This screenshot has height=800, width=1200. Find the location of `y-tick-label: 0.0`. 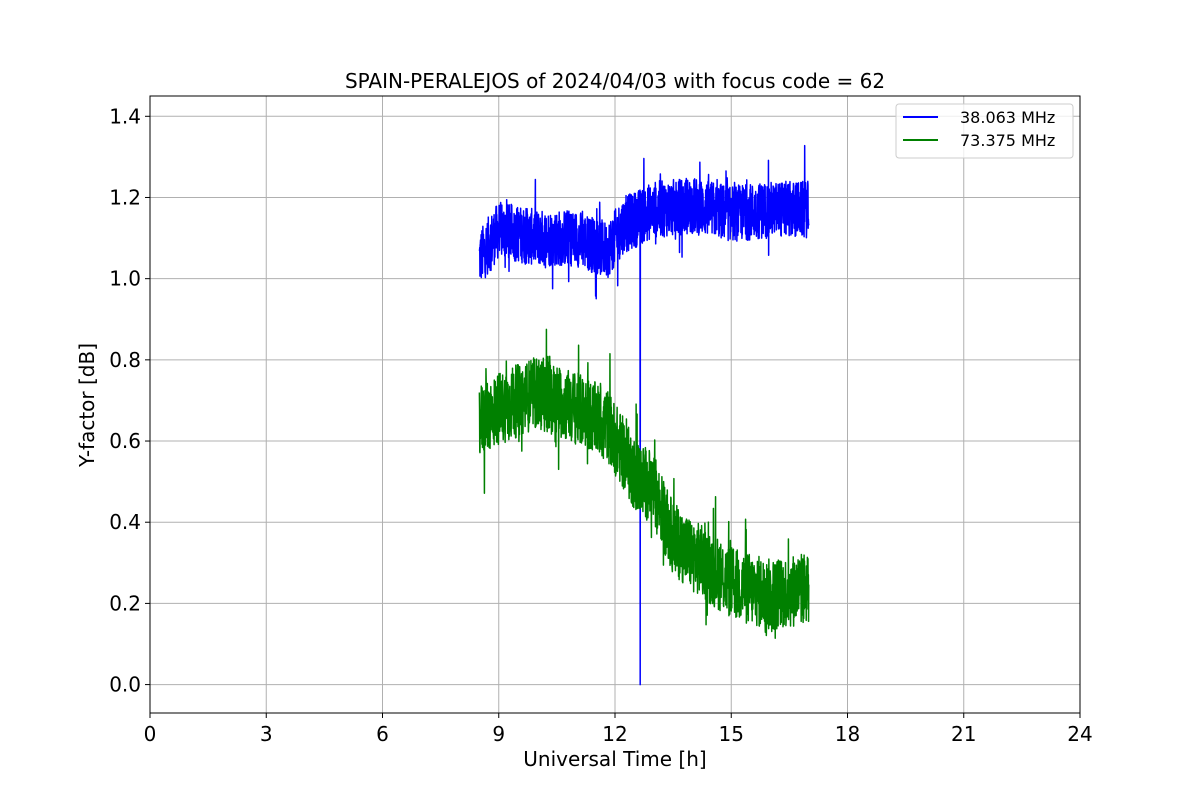

y-tick-label: 0.0 is located at coordinates (125, 685).